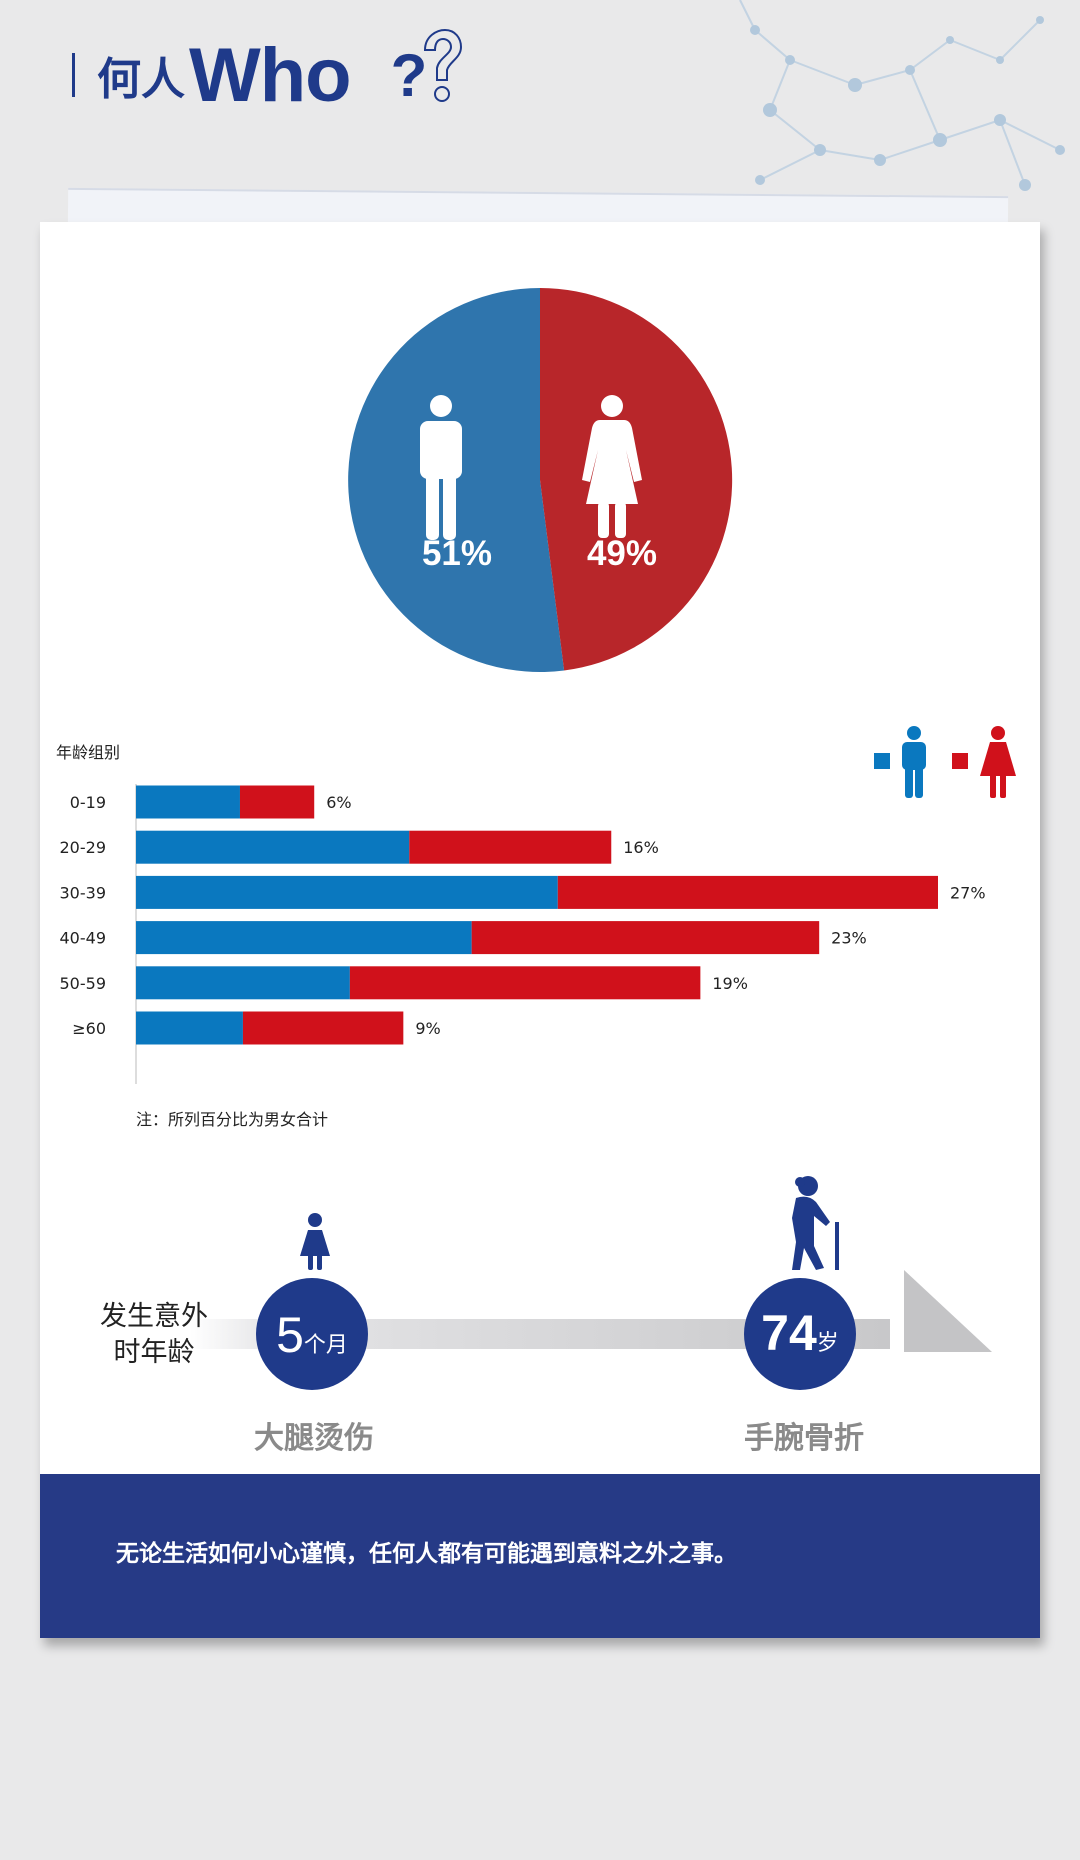 The width and height of the screenshot is (1080, 1860). I want to click on legend-female-swatch, so click(960, 761).